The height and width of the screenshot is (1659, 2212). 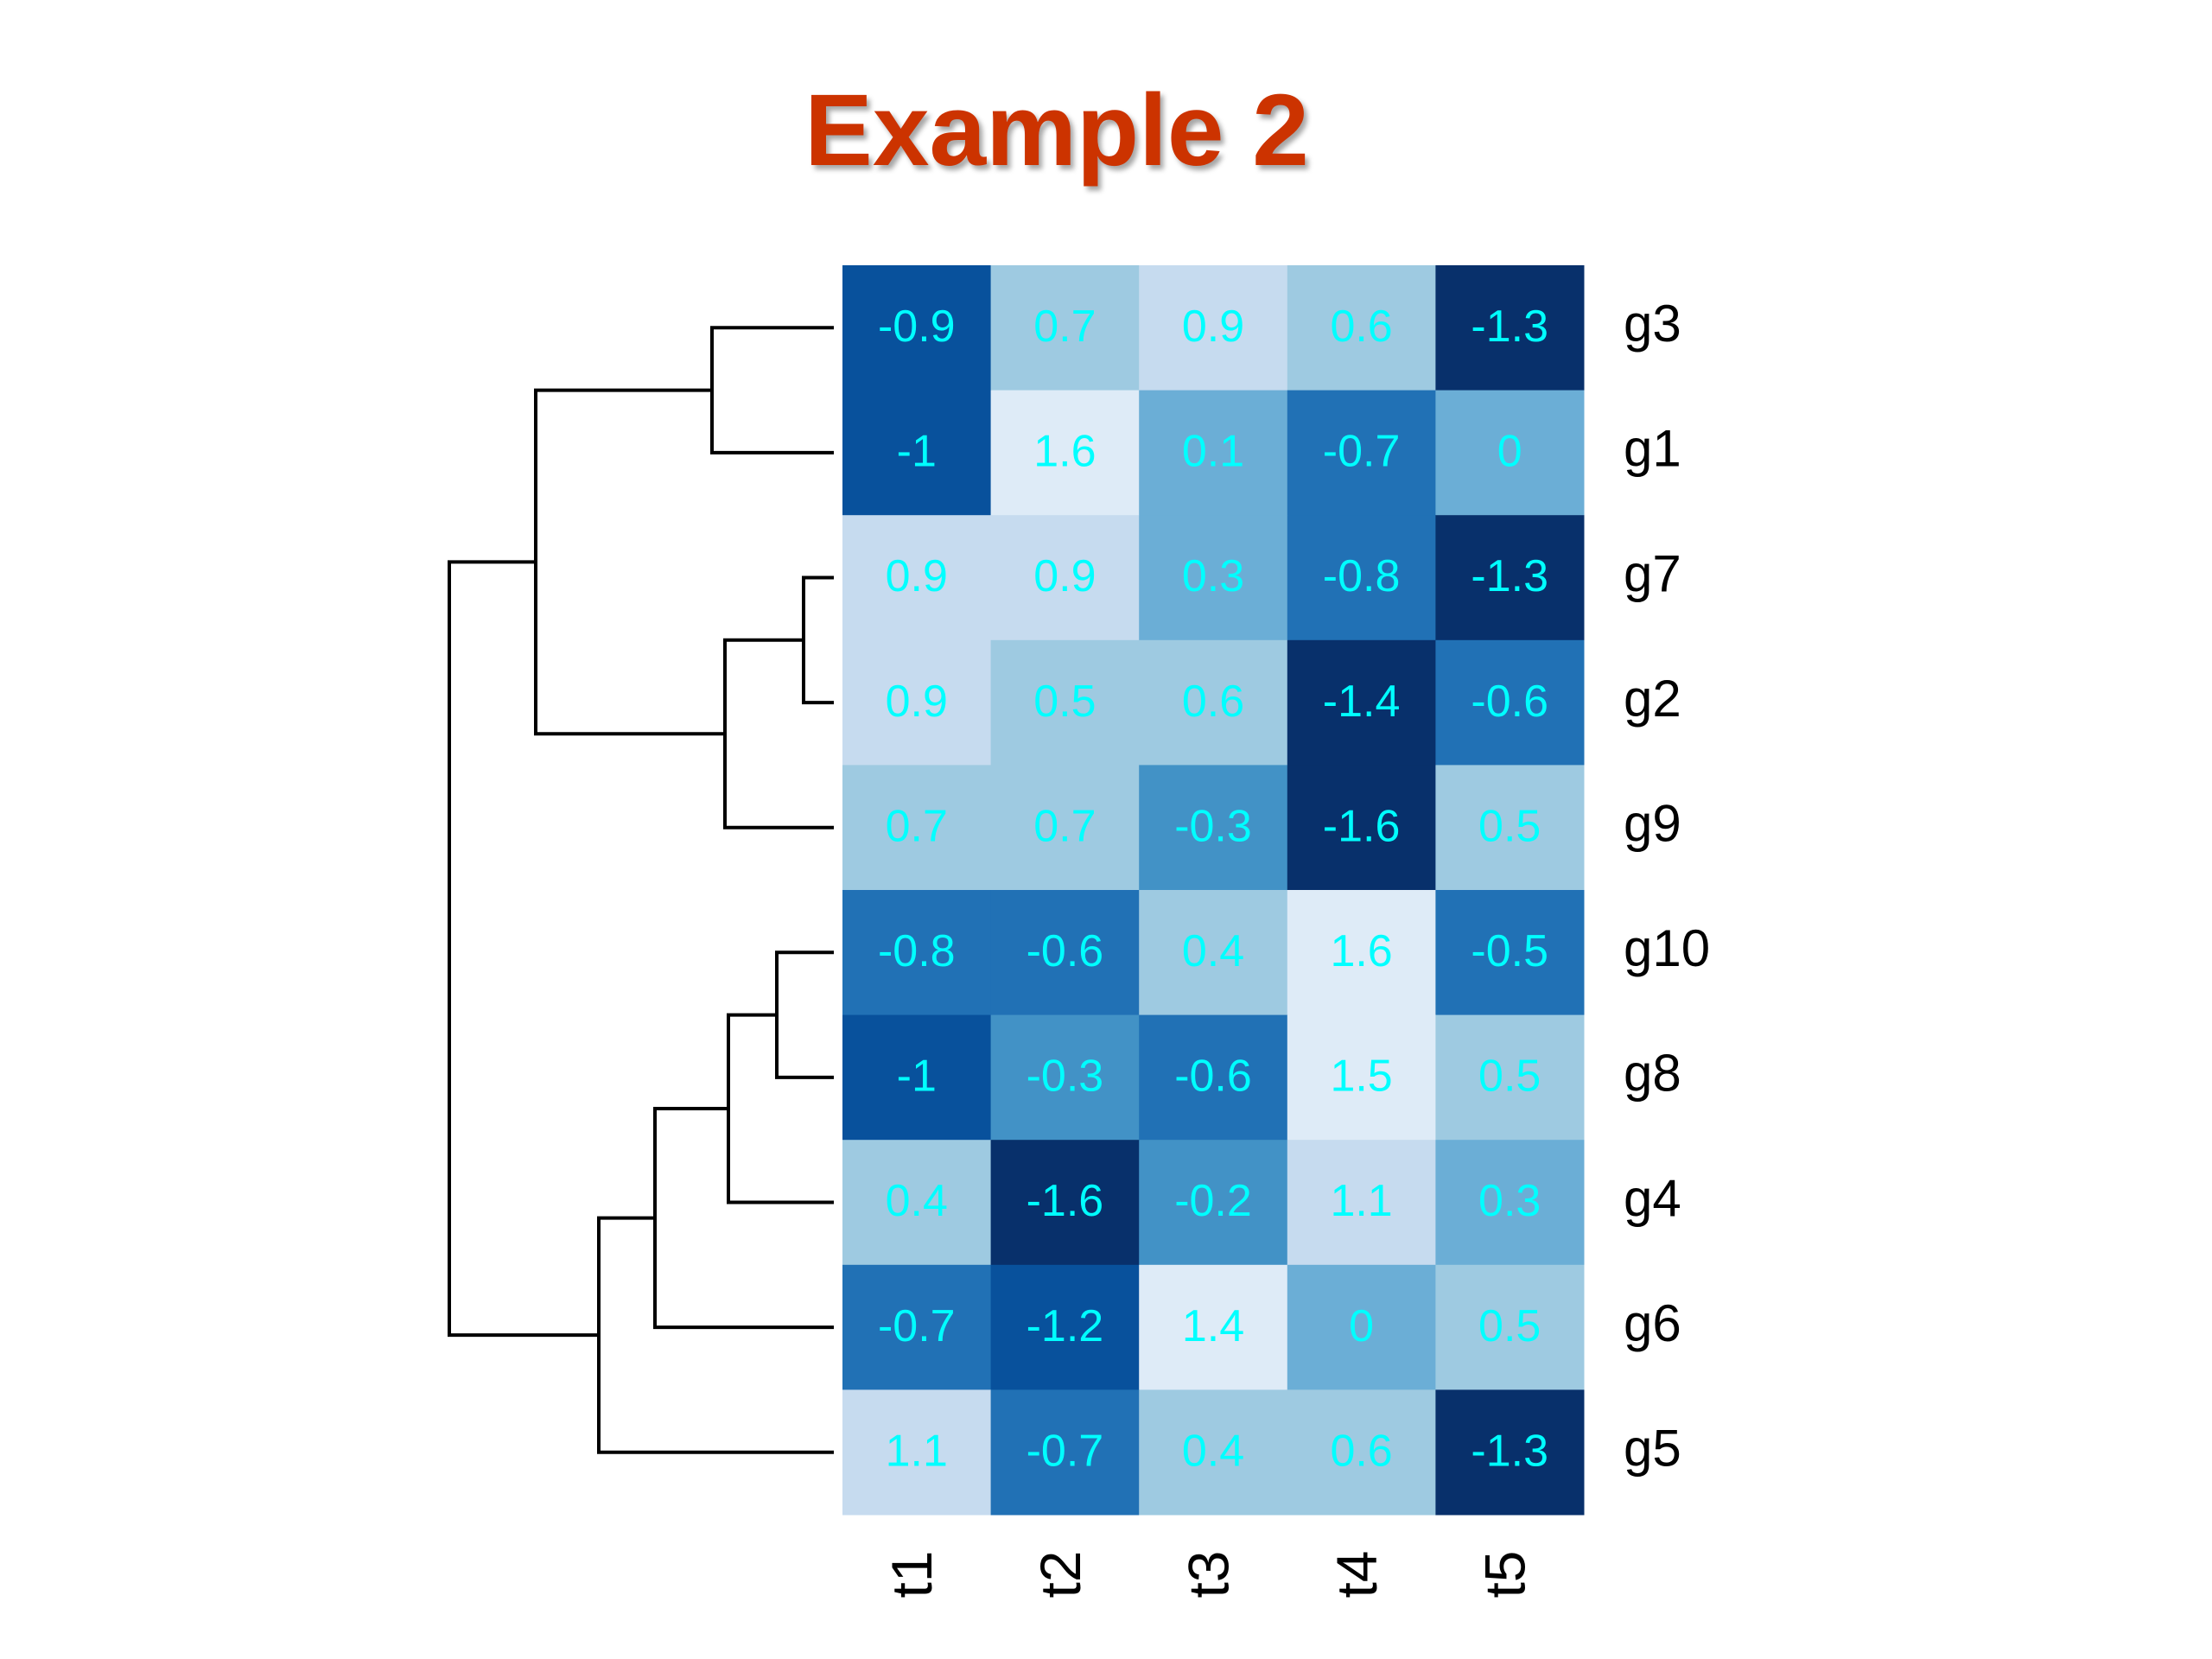 What do you see at coordinates (1652, 699) in the screenshot?
I see `row-label: g2` at bounding box center [1652, 699].